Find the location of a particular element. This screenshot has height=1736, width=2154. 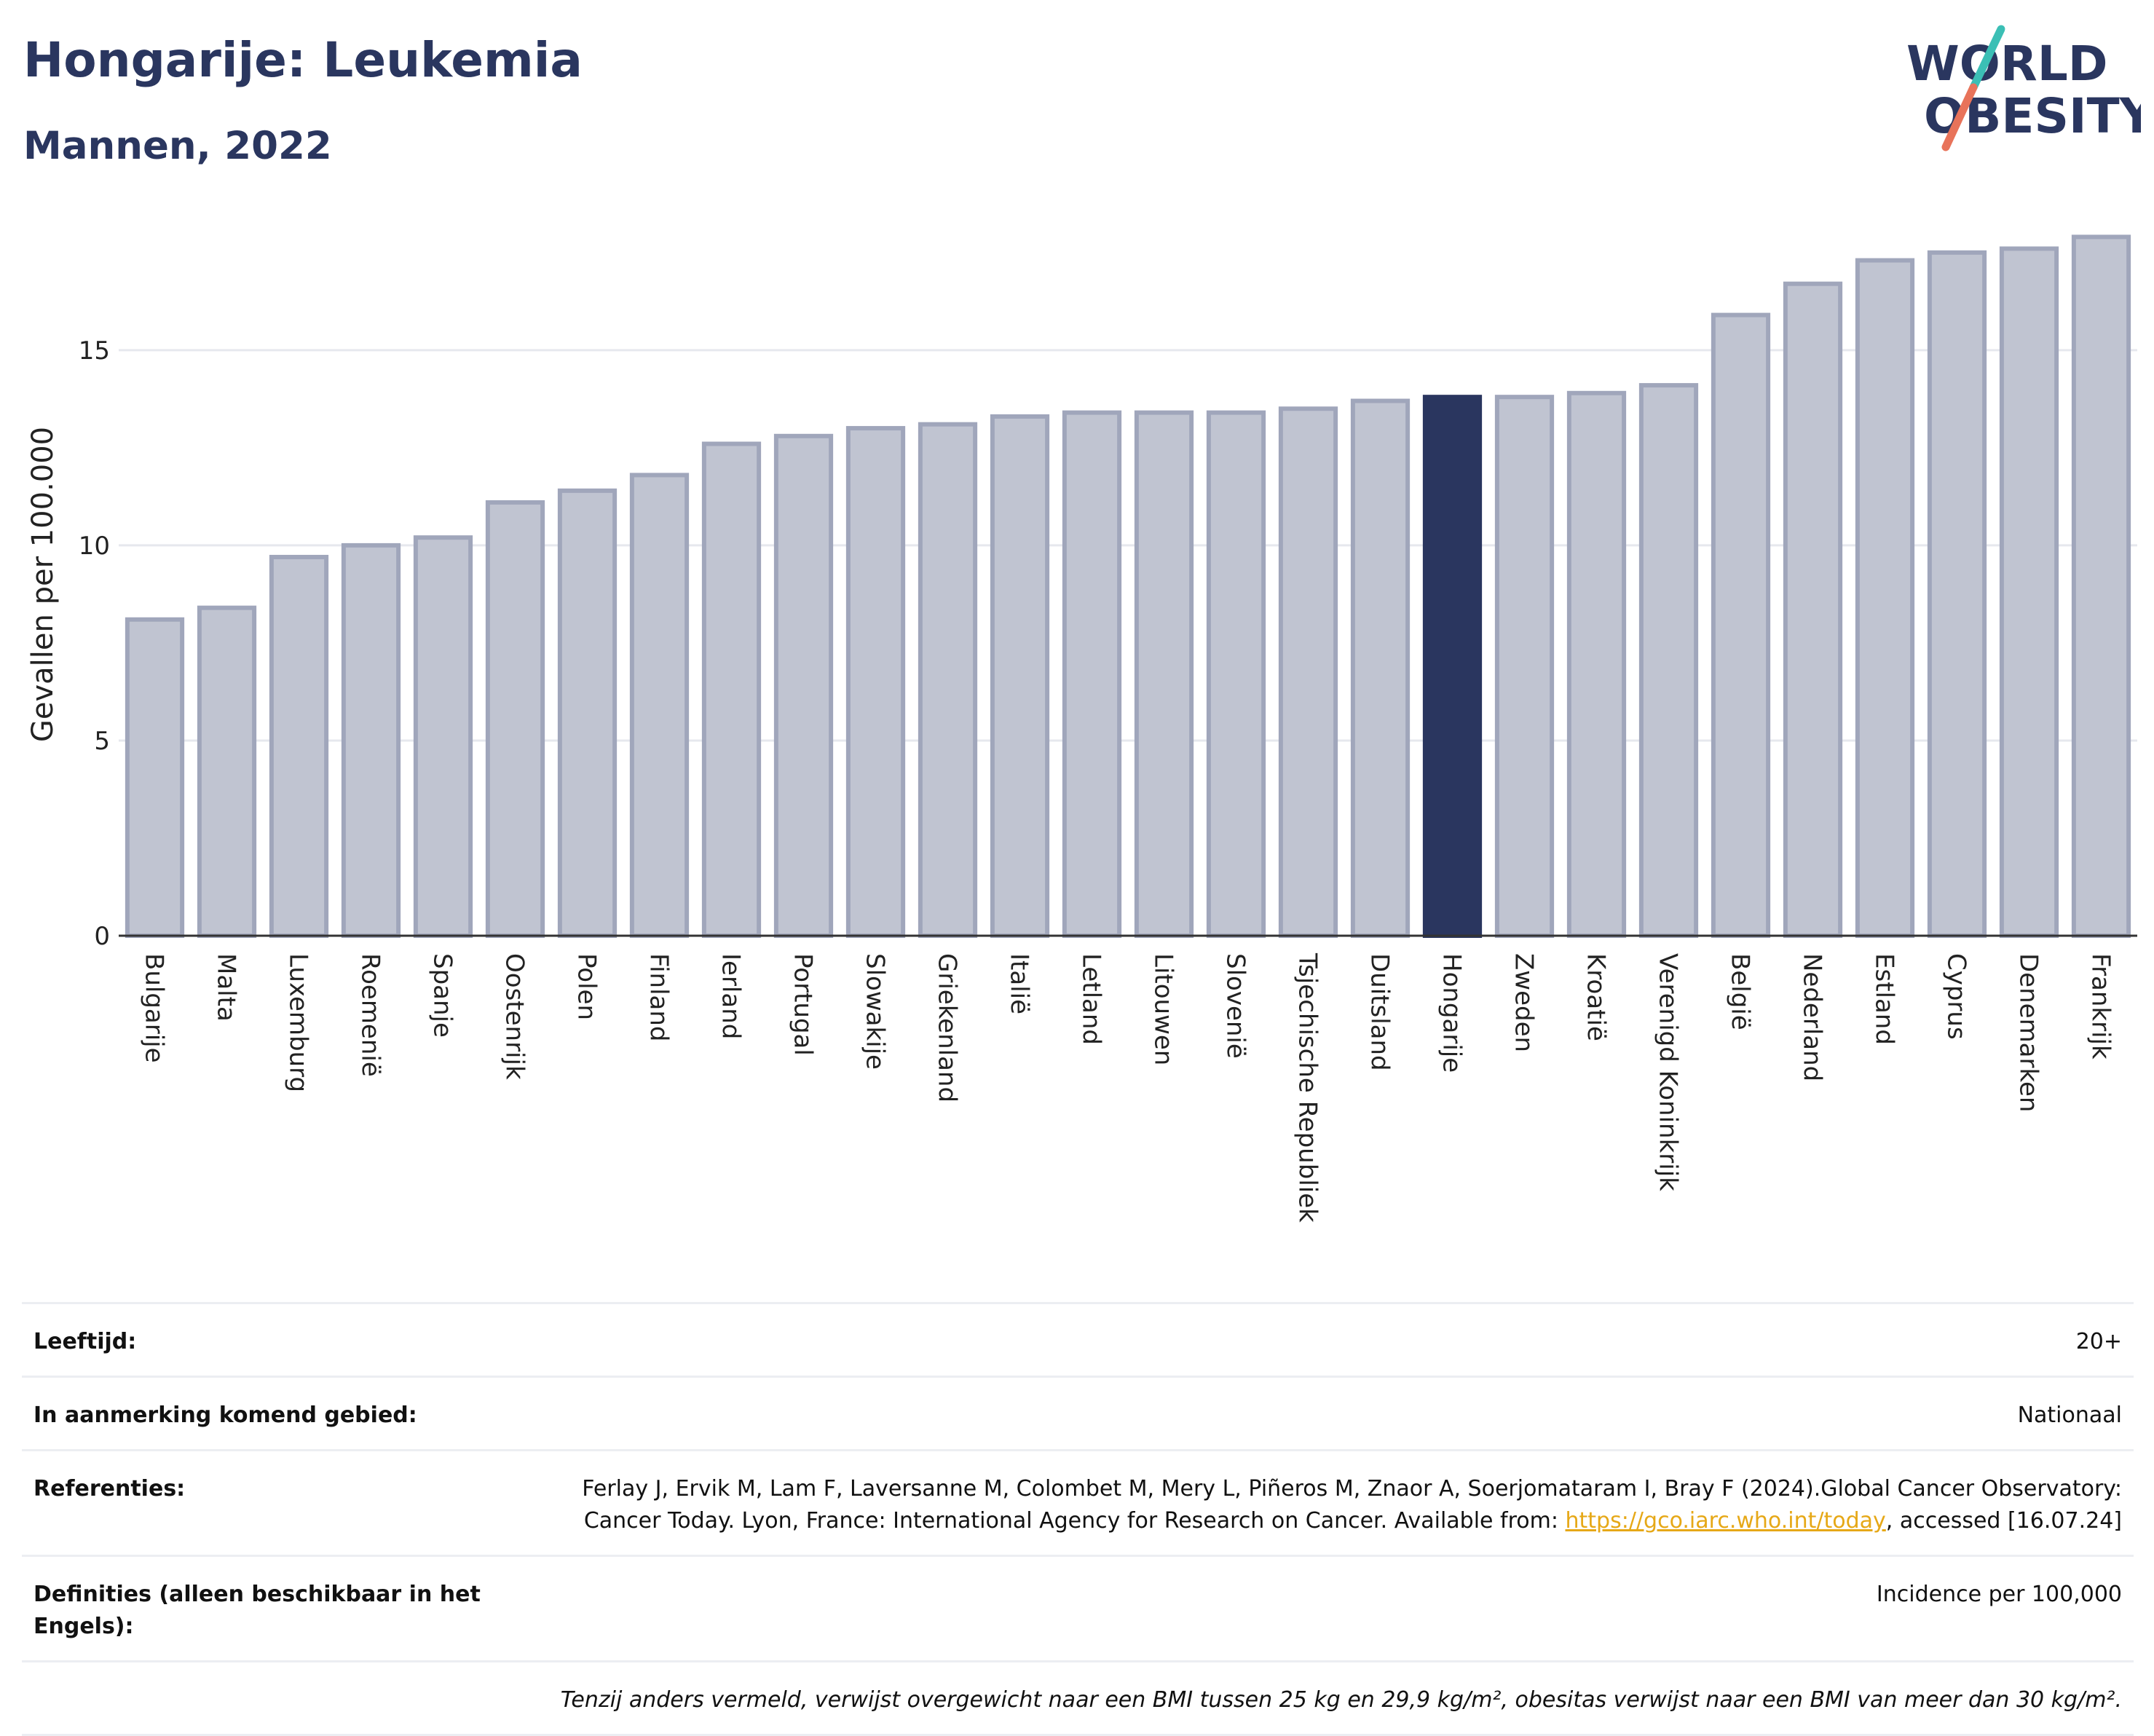

y-axis-label: Gevallen per 100.000 is located at coordinates (43, 584).